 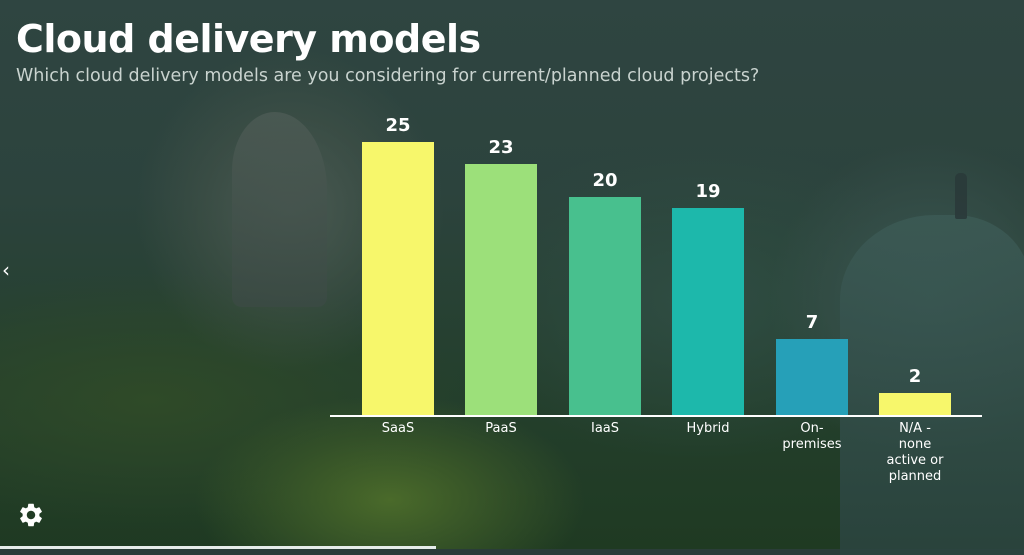 What do you see at coordinates (512, 547) in the screenshot?
I see `presentation-progress-bar` at bounding box center [512, 547].